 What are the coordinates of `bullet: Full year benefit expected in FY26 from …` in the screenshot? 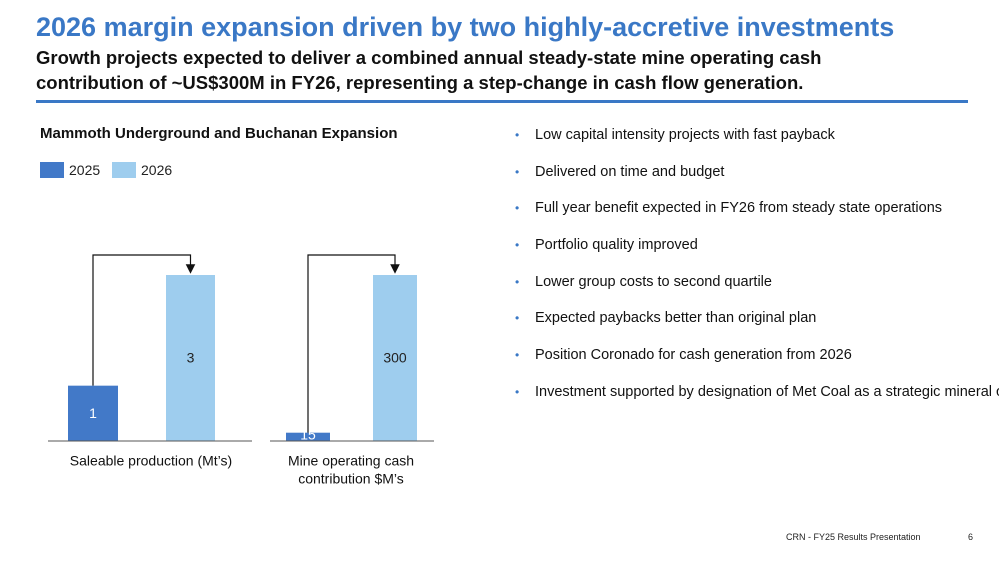 It's located at (740, 208).